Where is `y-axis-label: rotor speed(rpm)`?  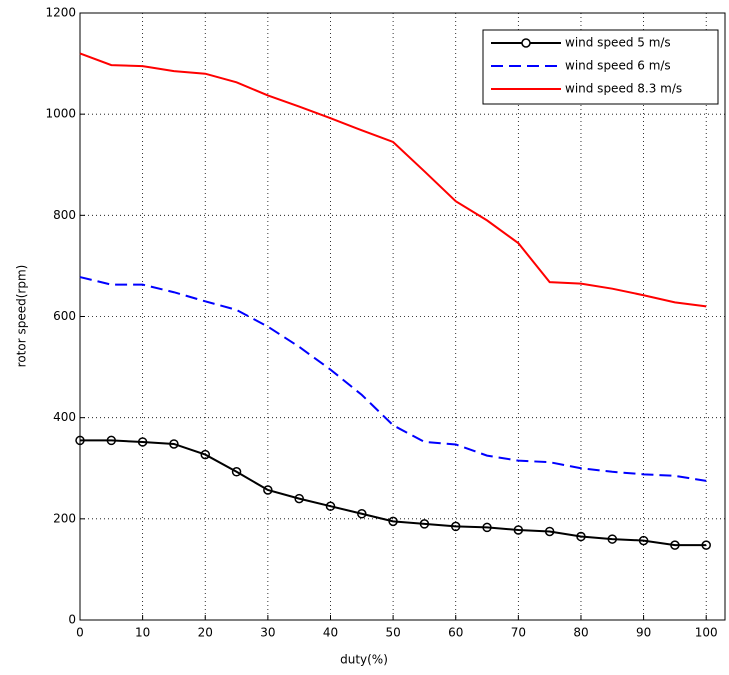
y-axis-label: rotor speed(rpm) is located at coordinates (22, 316).